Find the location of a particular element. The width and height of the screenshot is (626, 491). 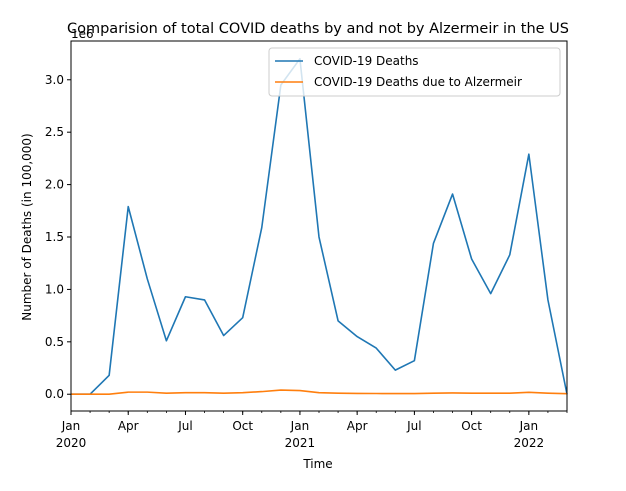

y-tick-label: 1.0 is located at coordinates (54, 289).